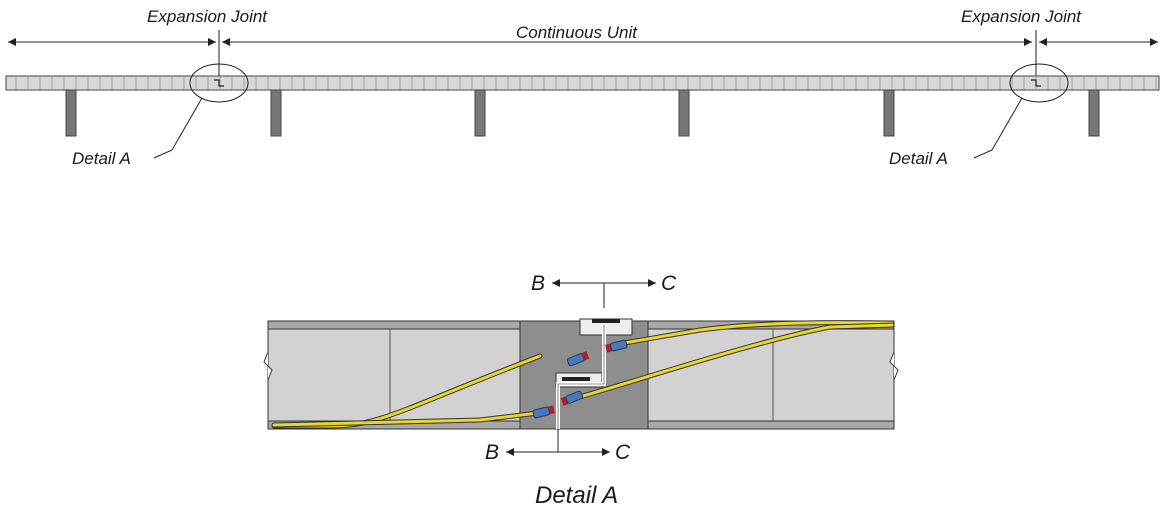  Describe the element at coordinates (669, 283) in the screenshot. I see `section-top-c: C` at that location.